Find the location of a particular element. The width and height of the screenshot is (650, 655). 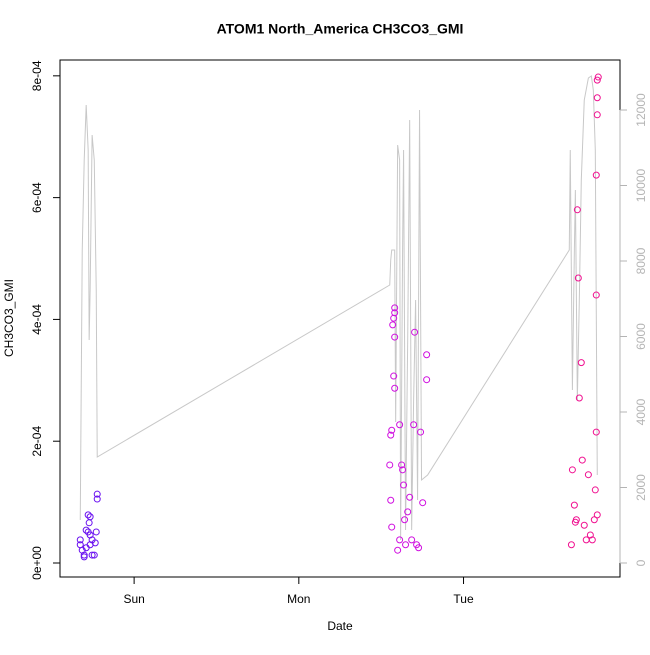

x-tick-label: Sun is located at coordinates (133, 599).